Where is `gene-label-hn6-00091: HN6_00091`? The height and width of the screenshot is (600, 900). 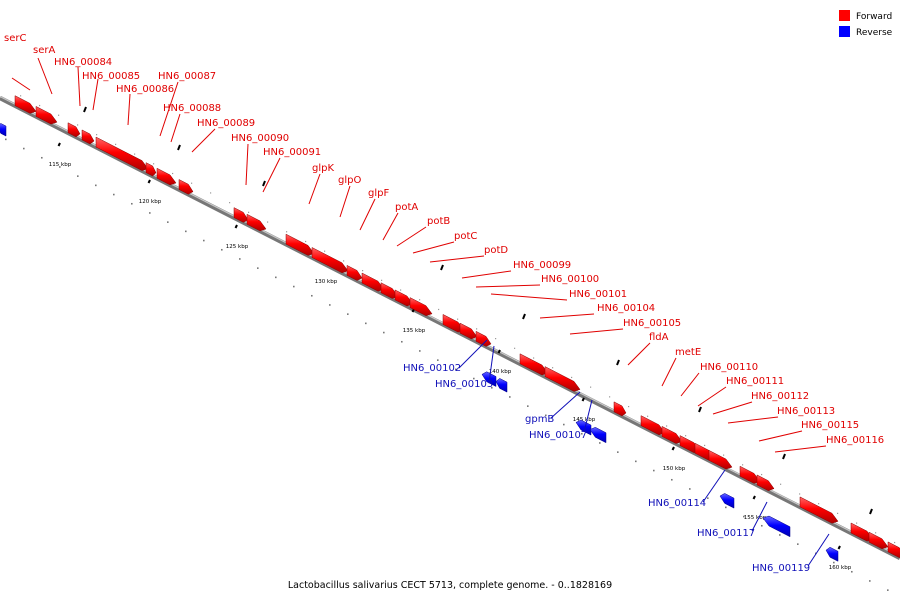
gene-label-hn6-00091: HN6_00091 is located at coordinates (292, 152).